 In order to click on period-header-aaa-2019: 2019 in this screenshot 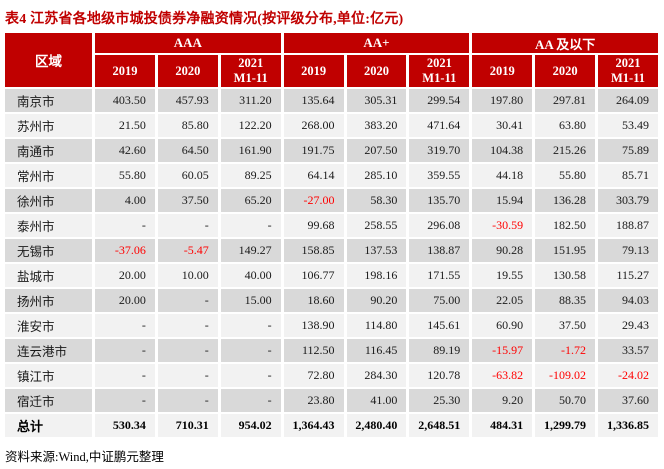, I will do `click(125, 71)`.